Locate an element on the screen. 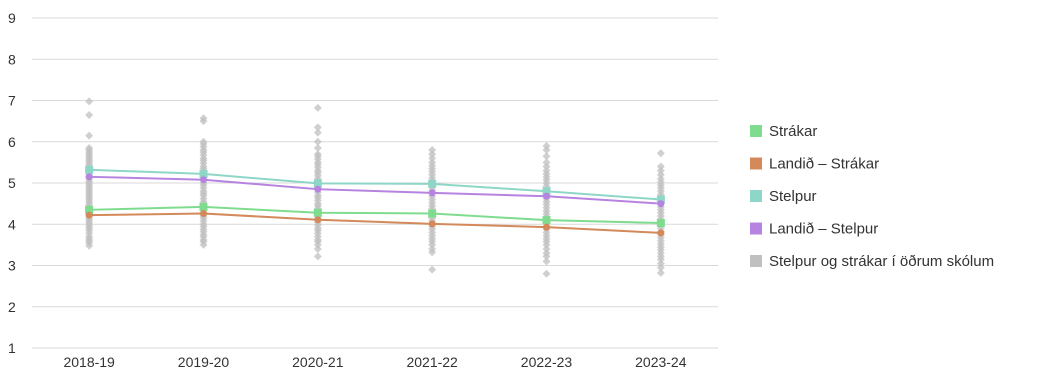 The width and height of the screenshot is (1057, 376). series-lines is located at coordinates (375, 201).